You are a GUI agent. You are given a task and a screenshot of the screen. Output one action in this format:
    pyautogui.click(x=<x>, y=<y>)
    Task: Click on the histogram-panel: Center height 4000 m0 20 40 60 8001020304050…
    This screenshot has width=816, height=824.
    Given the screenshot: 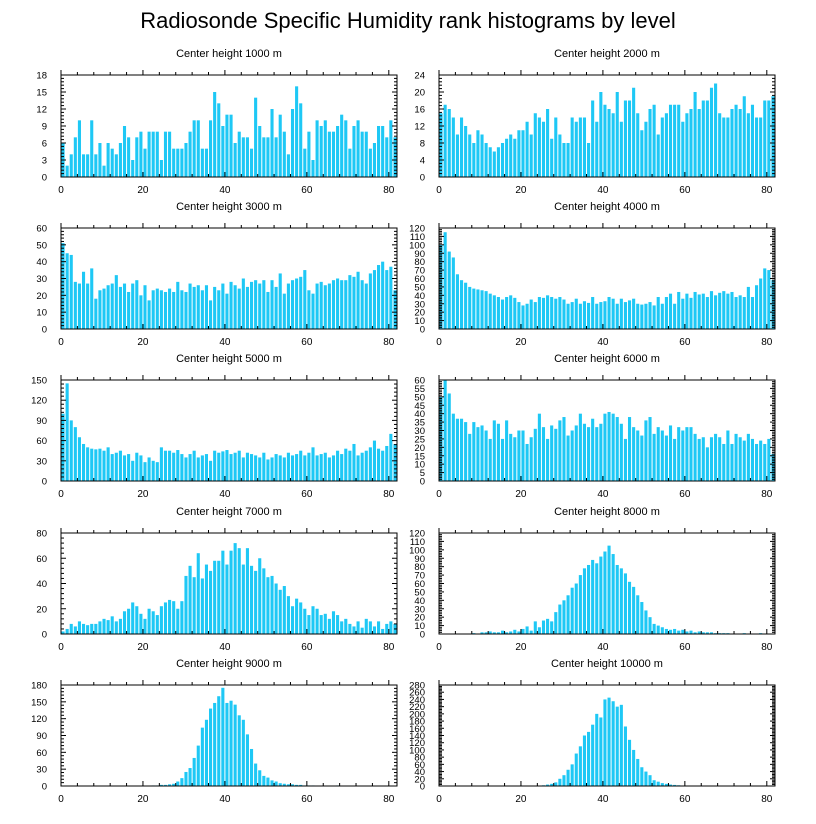 What is the action you would take?
    pyautogui.click(x=592, y=274)
    